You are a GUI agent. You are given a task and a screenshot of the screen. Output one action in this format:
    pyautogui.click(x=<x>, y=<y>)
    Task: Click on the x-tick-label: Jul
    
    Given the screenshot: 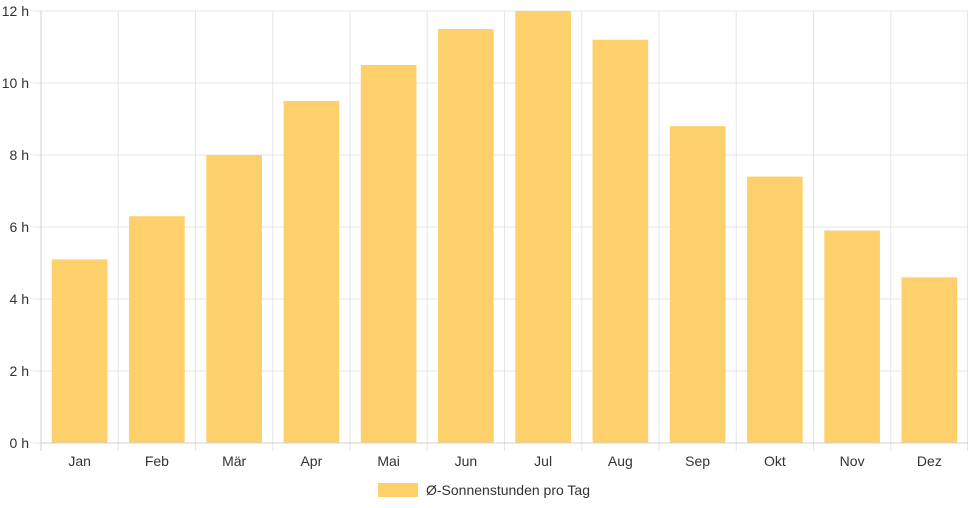 What is the action you would take?
    pyautogui.click(x=543, y=461)
    